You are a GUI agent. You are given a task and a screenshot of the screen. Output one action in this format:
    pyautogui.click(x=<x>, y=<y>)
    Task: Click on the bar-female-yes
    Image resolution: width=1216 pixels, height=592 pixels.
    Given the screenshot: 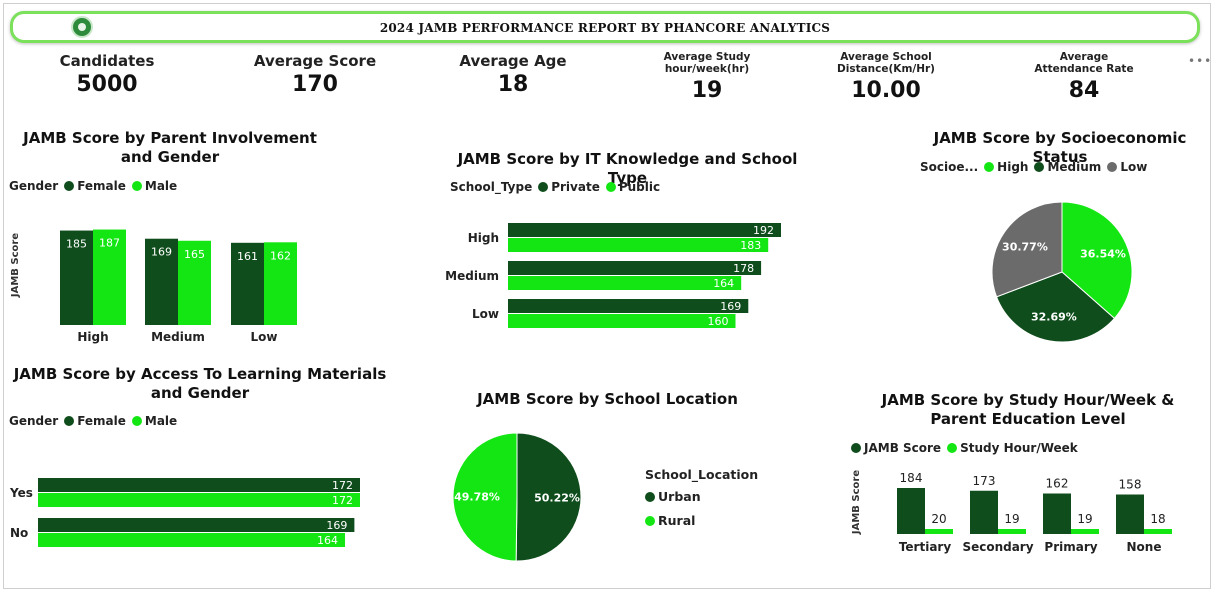 What is the action you would take?
    pyautogui.click(x=199, y=485)
    